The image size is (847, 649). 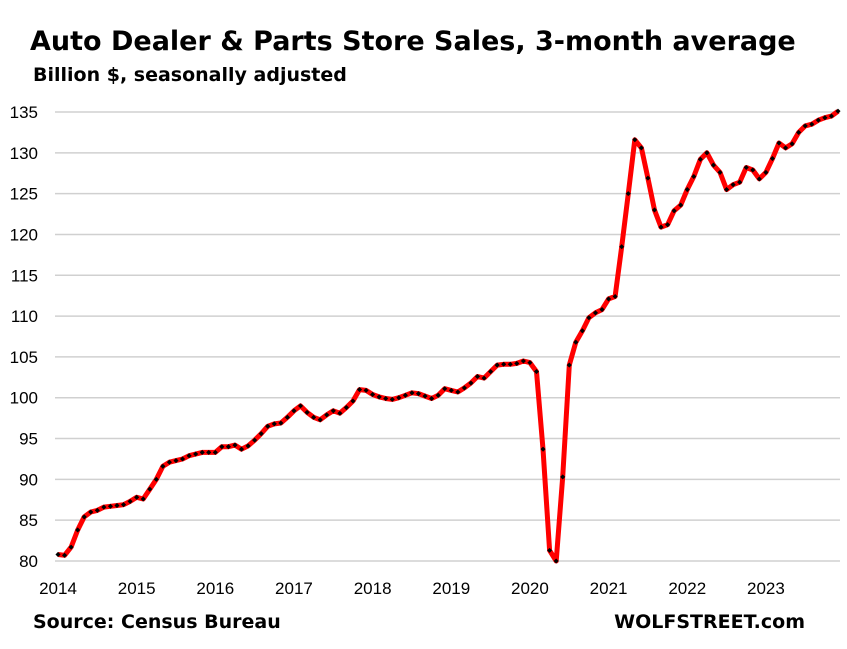 What do you see at coordinates (28, 479) in the screenshot?
I see `y-tick-label: 90` at bounding box center [28, 479].